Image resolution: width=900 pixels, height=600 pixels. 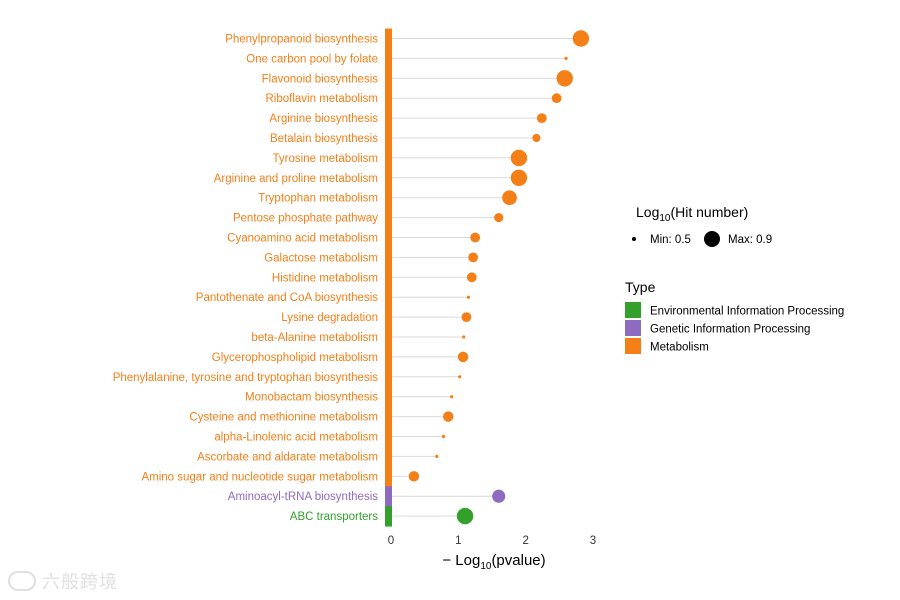 What do you see at coordinates (730, 330) in the screenshot?
I see `type-legend-label: Genetic Information Processing` at bounding box center [730, 330].